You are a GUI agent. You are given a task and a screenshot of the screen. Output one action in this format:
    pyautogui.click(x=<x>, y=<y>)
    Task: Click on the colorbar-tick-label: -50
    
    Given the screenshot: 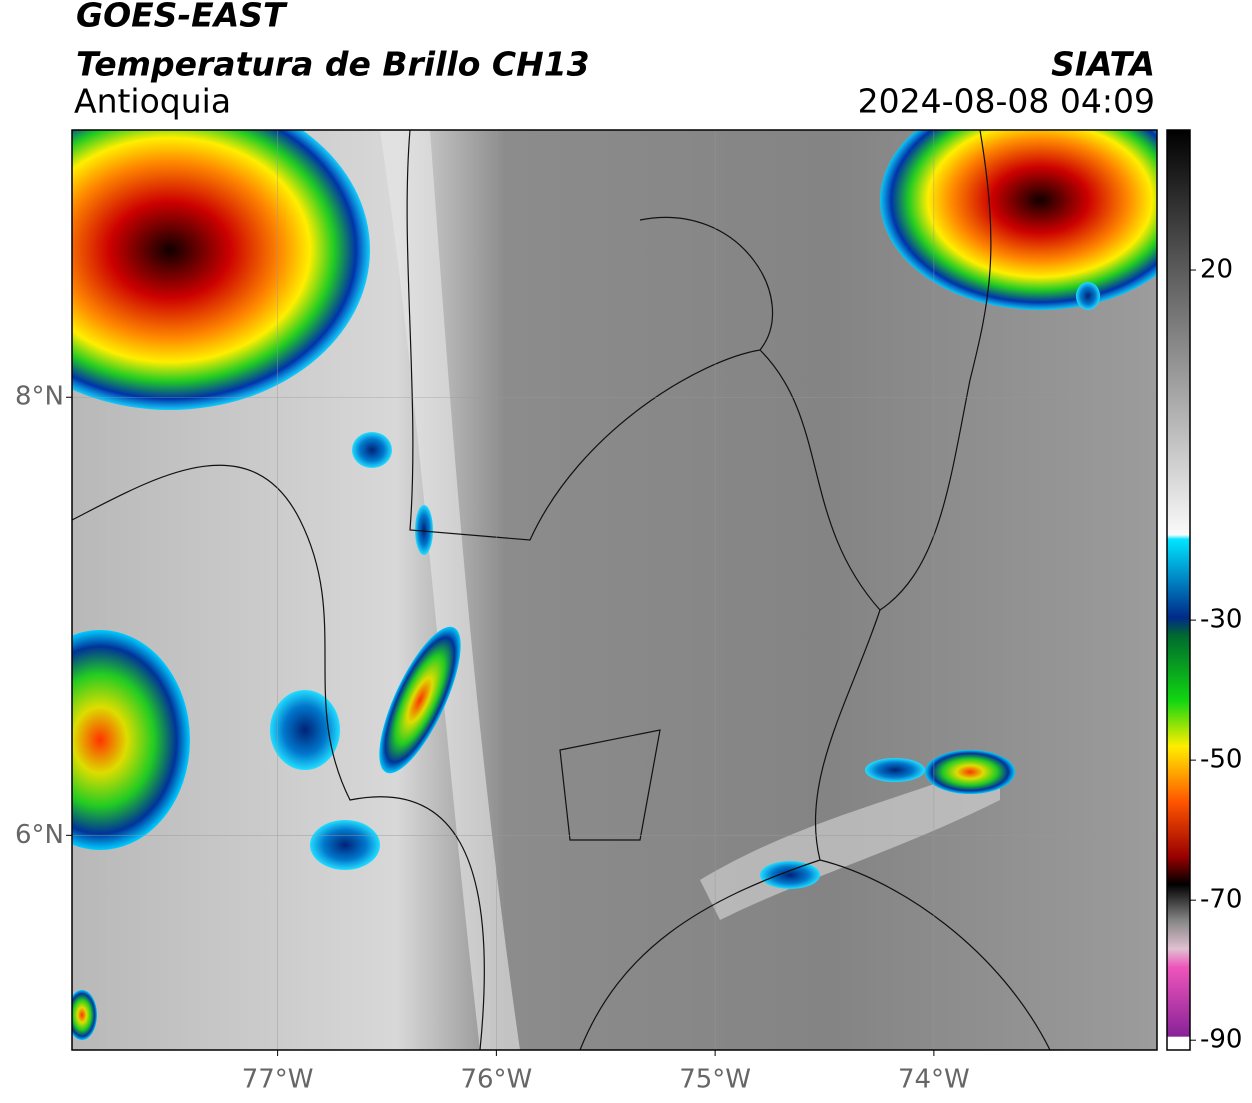 What is the action you would take?
    pyautogui.click(x=1221, y=760)
    